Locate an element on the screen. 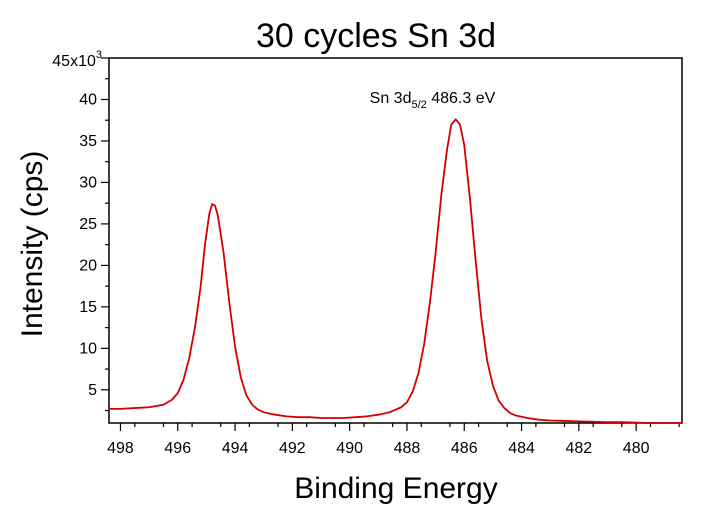 The height and width of the screenshot is (516, 702). x-axis-ticks: 498 496 494 492 490 488 486 484 482 480 is located at coordinates (393, 440).